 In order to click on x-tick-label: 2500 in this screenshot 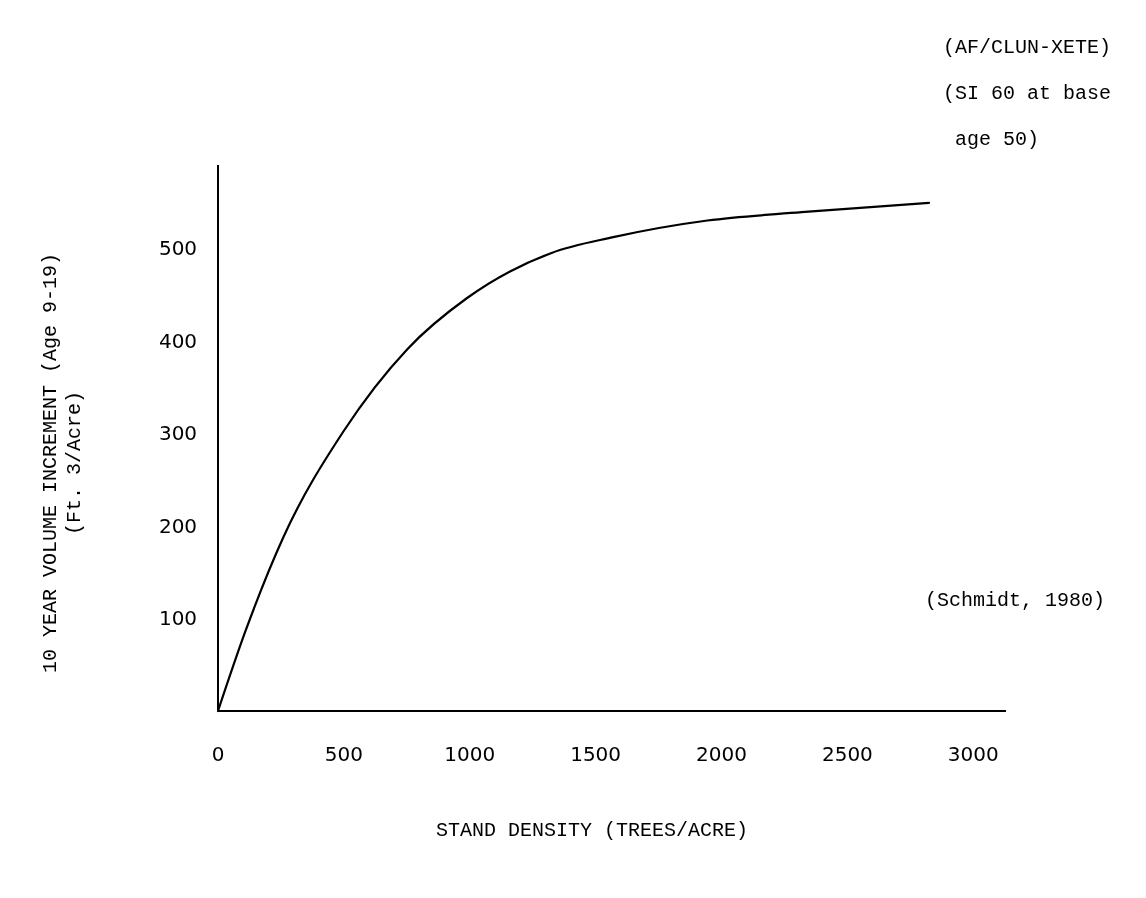, I will do `click(847, 754)`.